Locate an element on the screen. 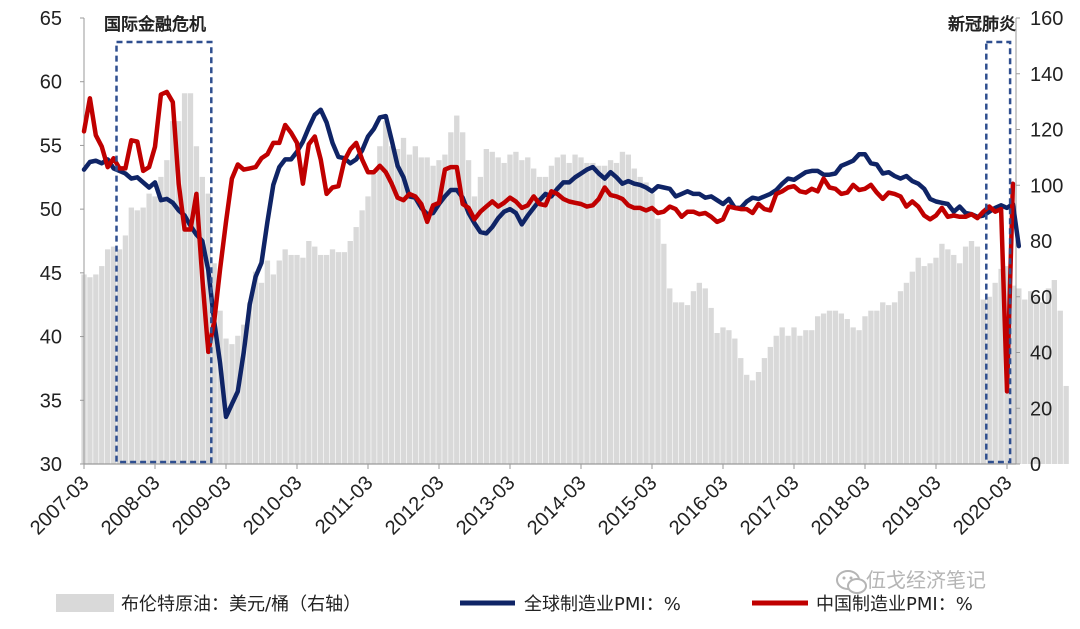 Image resolution: width=1080 pixels, height=629 pixels. x-tick-label: 2014-03 is located at coordinates (556, 505).